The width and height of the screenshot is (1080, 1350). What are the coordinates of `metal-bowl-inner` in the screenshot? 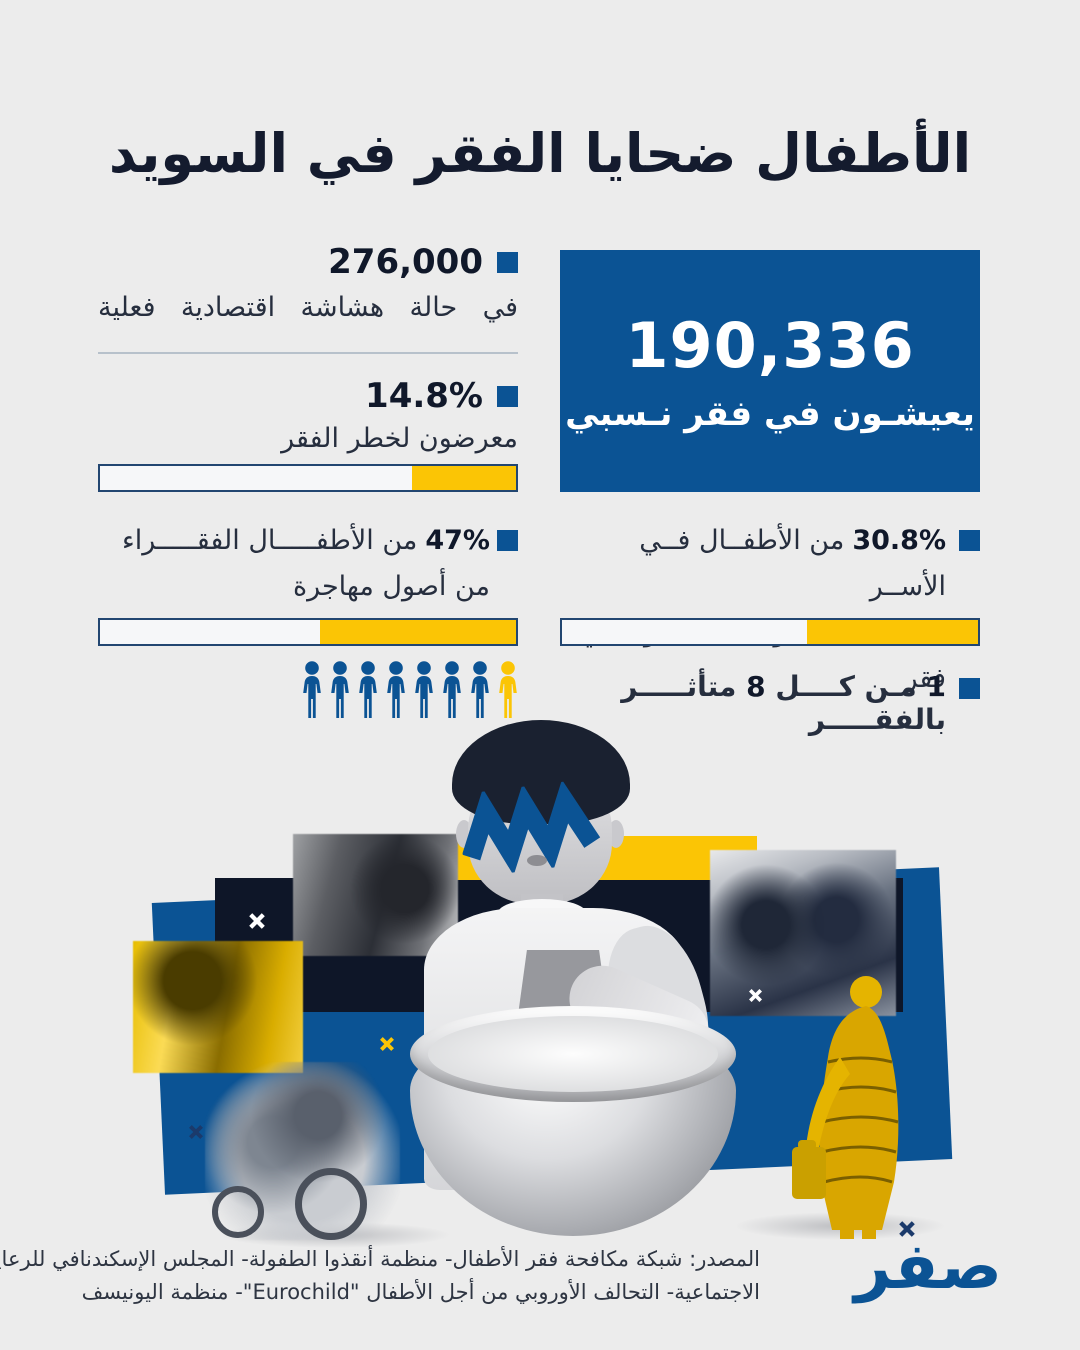 It's located at (573, 1054).